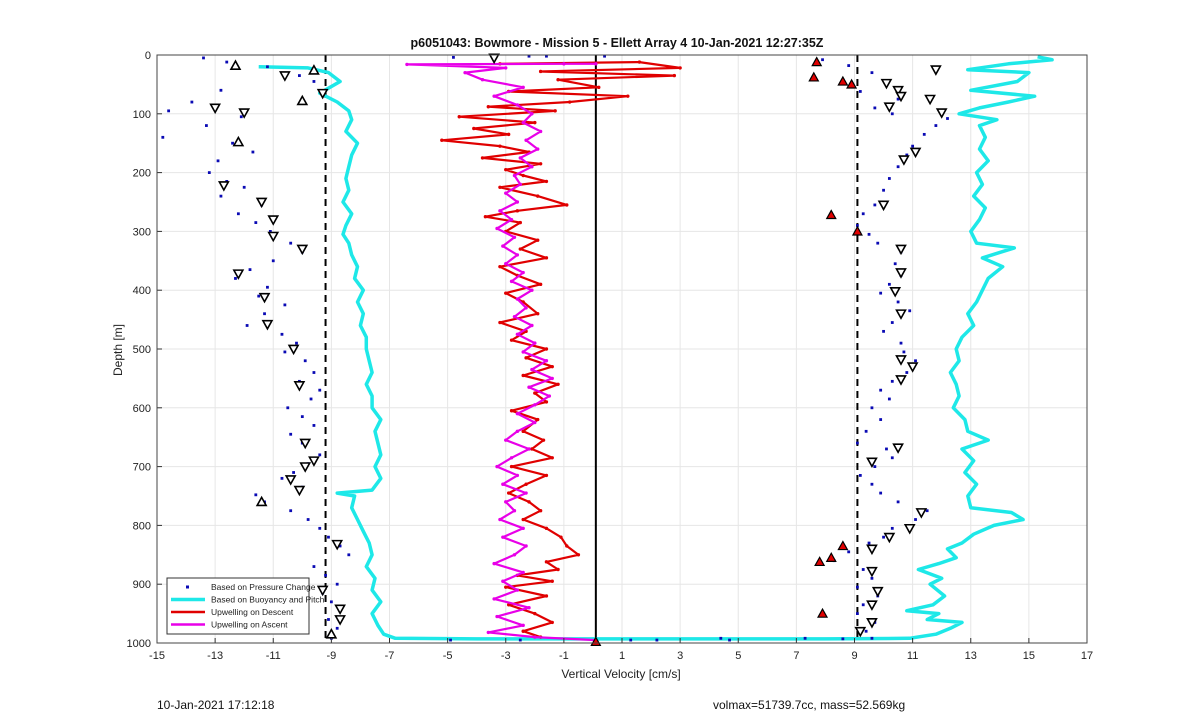  Describe the element at coordinates (680, 656) in the screenshot. I see `x-tick-label: 3` at that location.